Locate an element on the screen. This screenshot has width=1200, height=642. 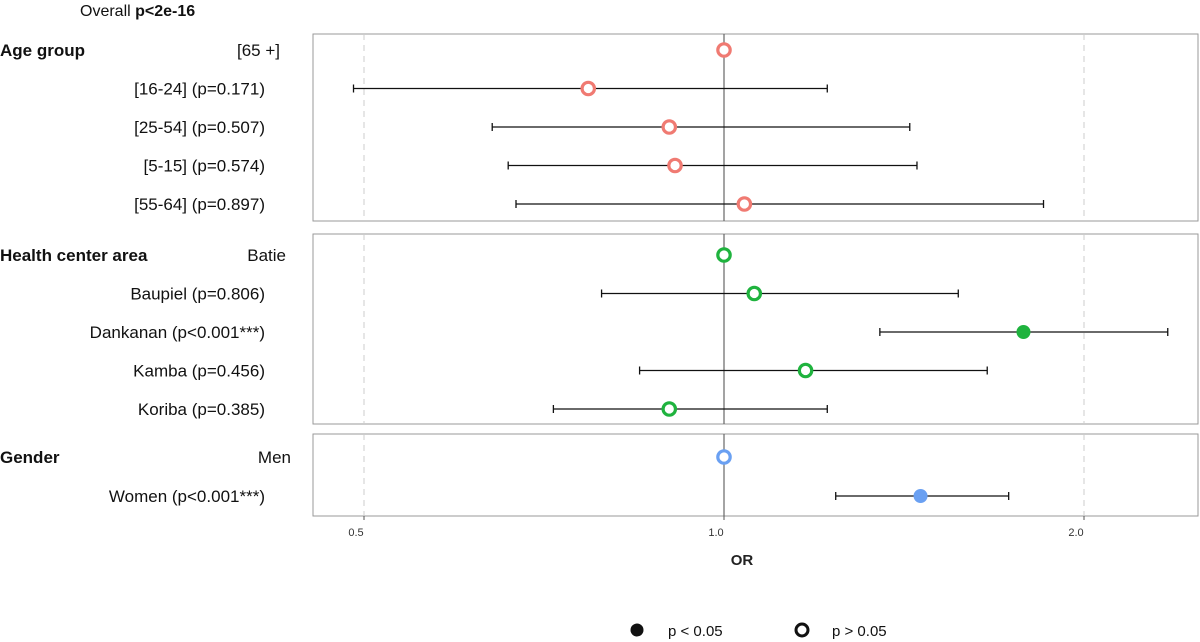
row-label: Baupiel (p=0.806) is located at coordinates (197, 294).